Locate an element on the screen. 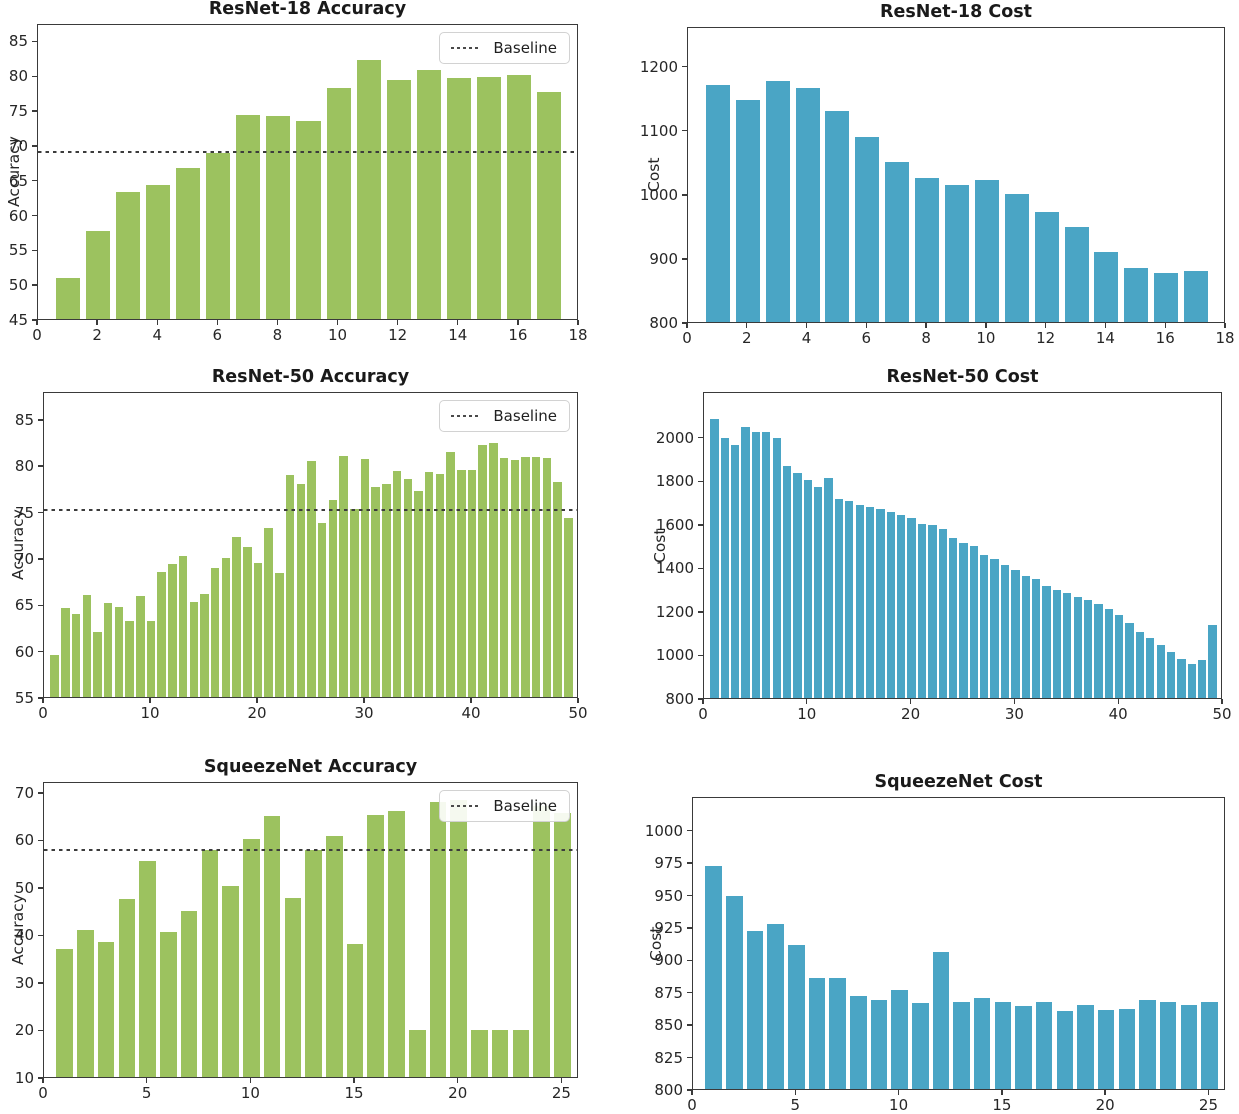 The height and width of the screenshot is (1114, 1239). y-tick-label: 75 is located at coordinates (24, 512).